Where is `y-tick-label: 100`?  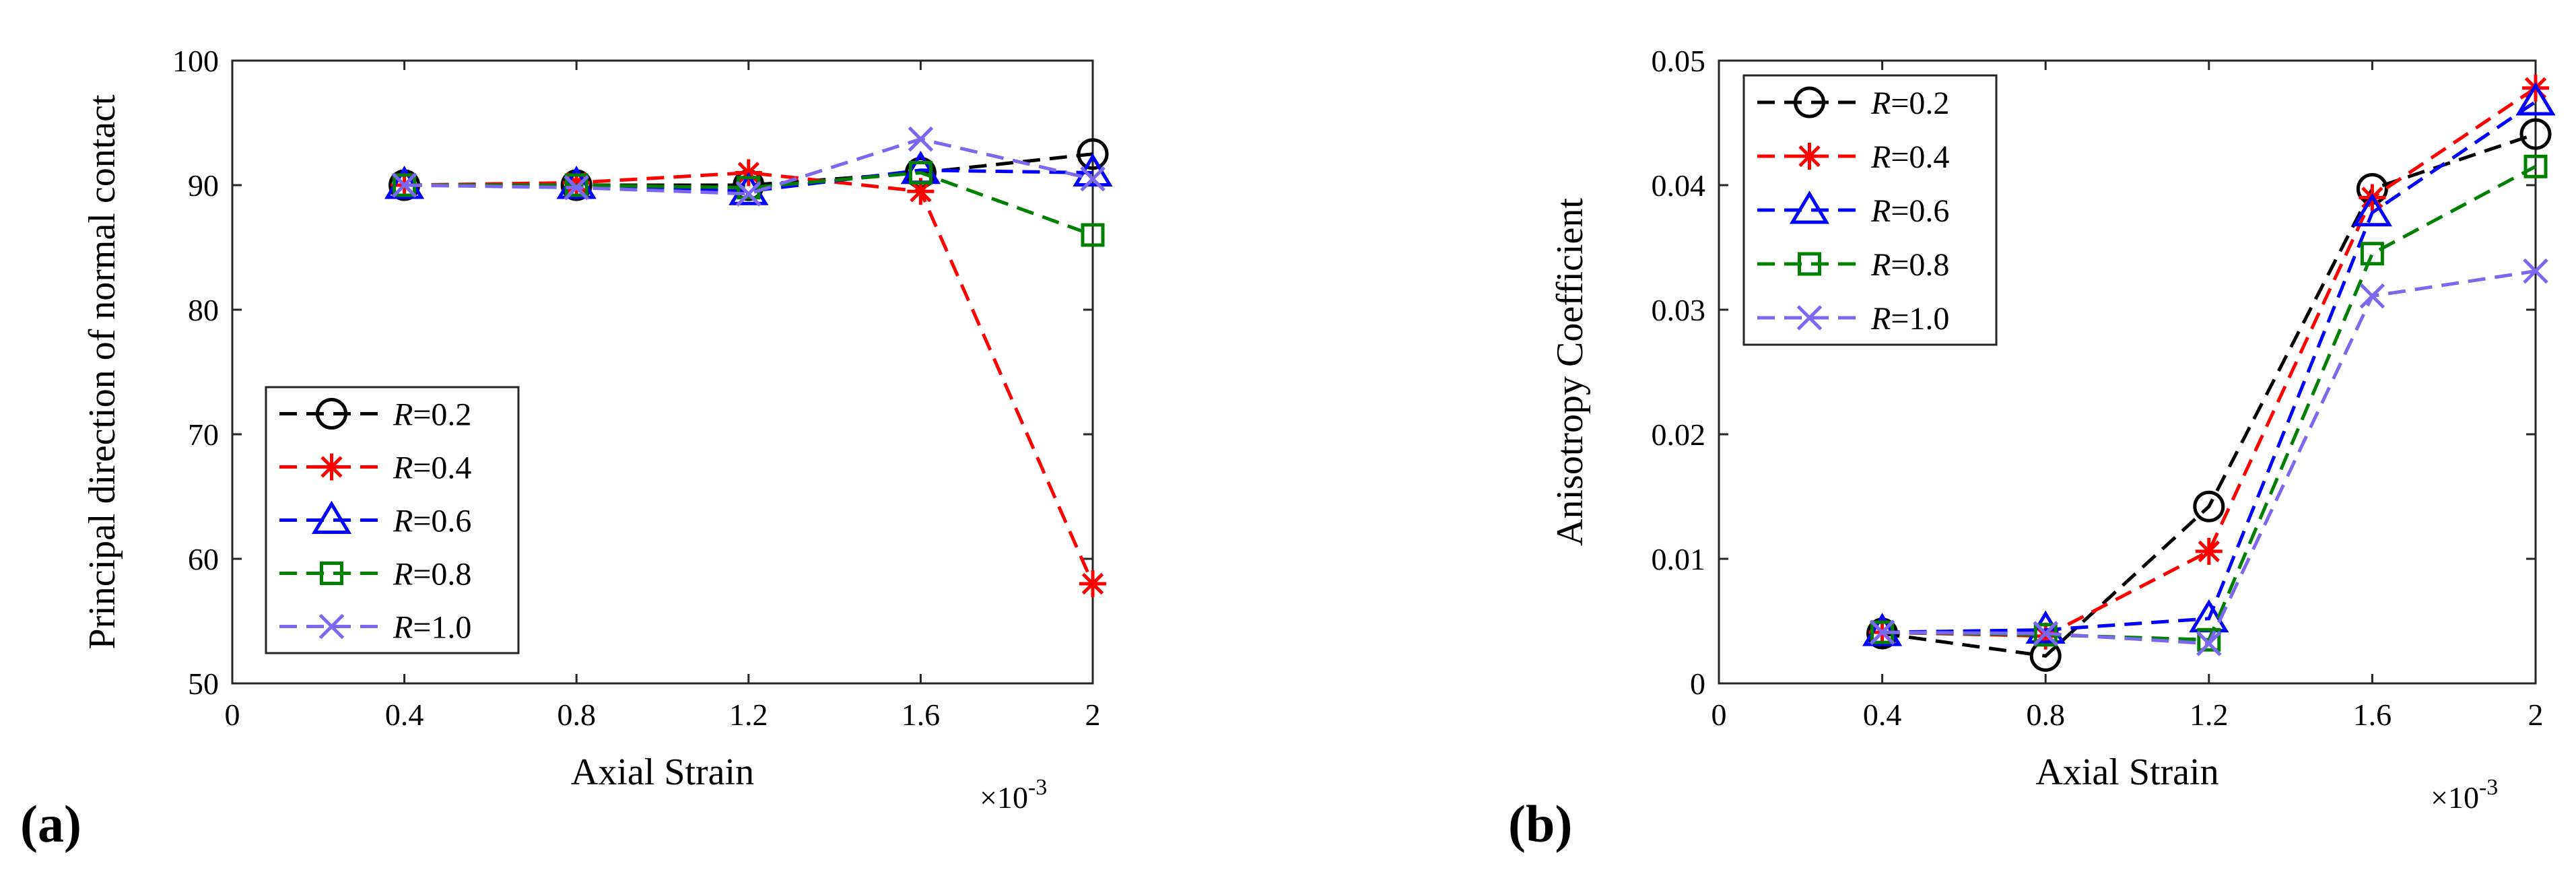
y-tick-label: 100 is located at coordinates (196, 61).